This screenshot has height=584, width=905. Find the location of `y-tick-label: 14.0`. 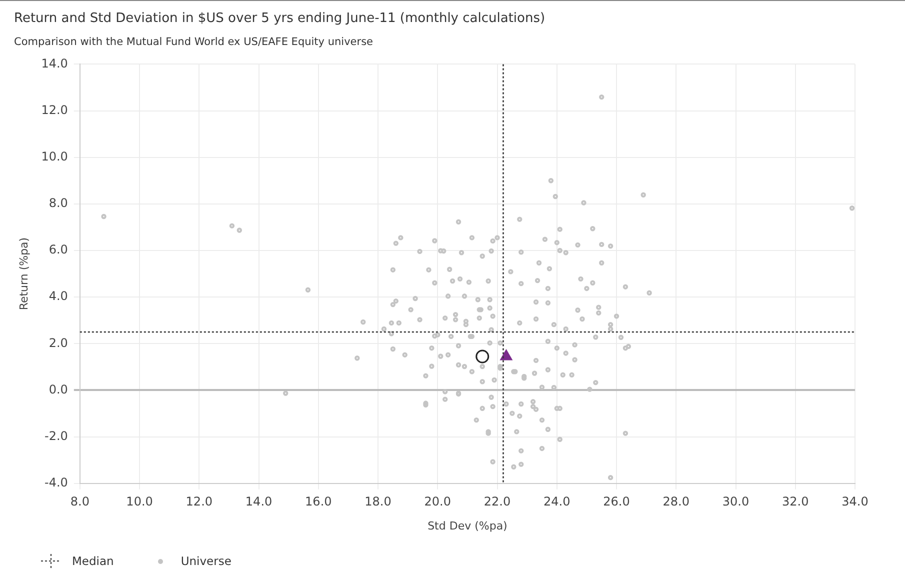

y-tick-label: 14.0 is located at coordinates (54, 63).